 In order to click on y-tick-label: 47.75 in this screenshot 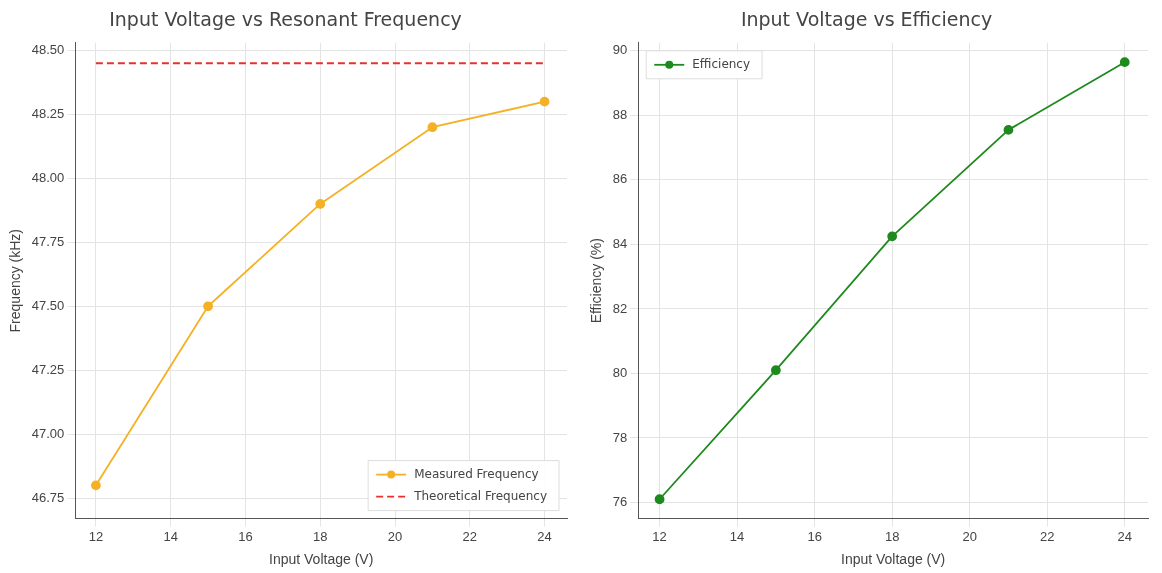, I will do `click(48, 241)`.